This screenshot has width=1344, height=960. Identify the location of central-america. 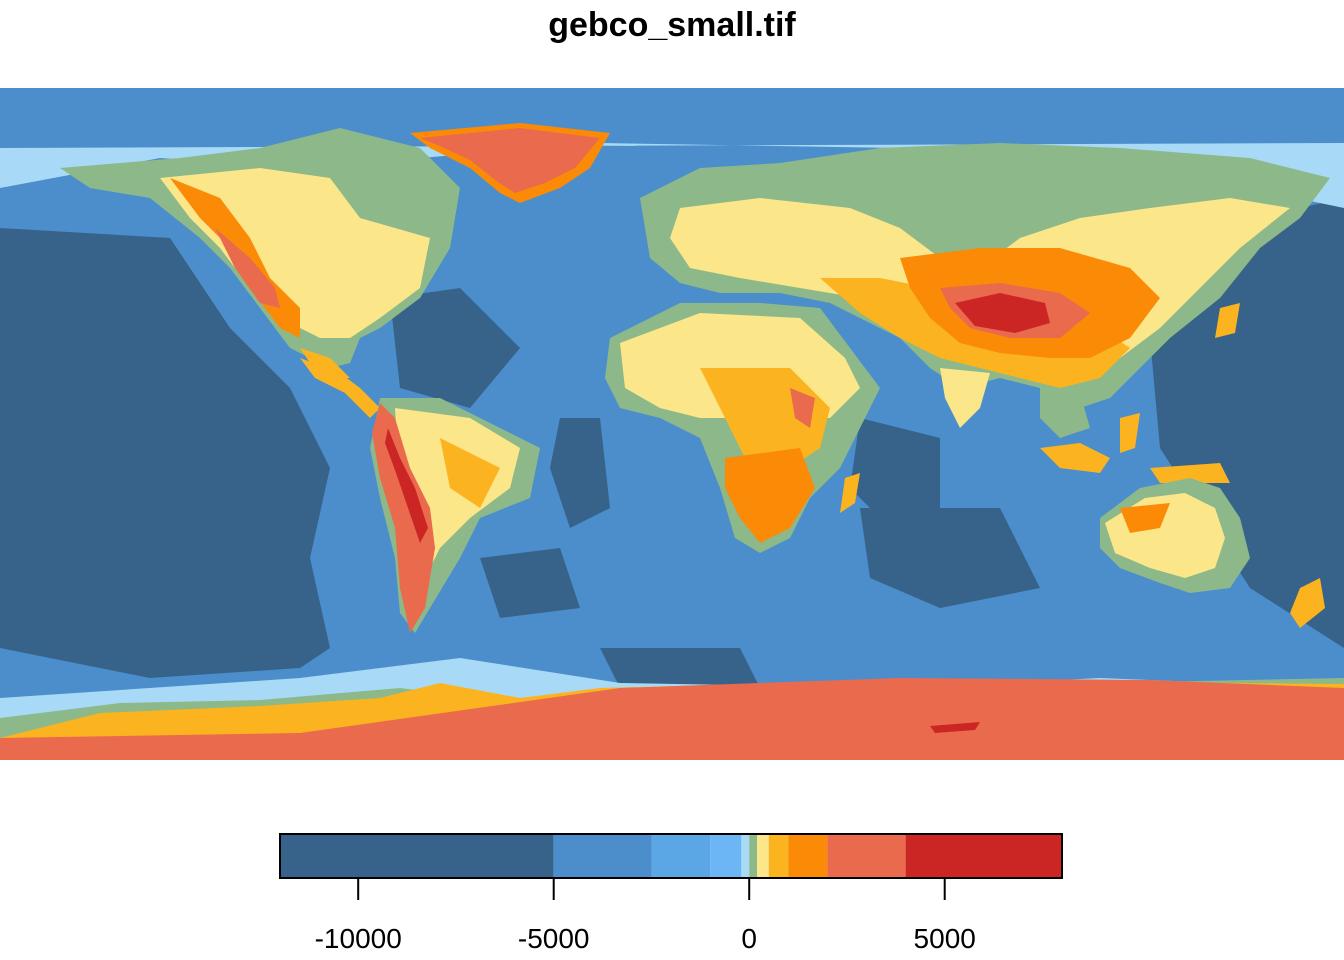
(340, 388).